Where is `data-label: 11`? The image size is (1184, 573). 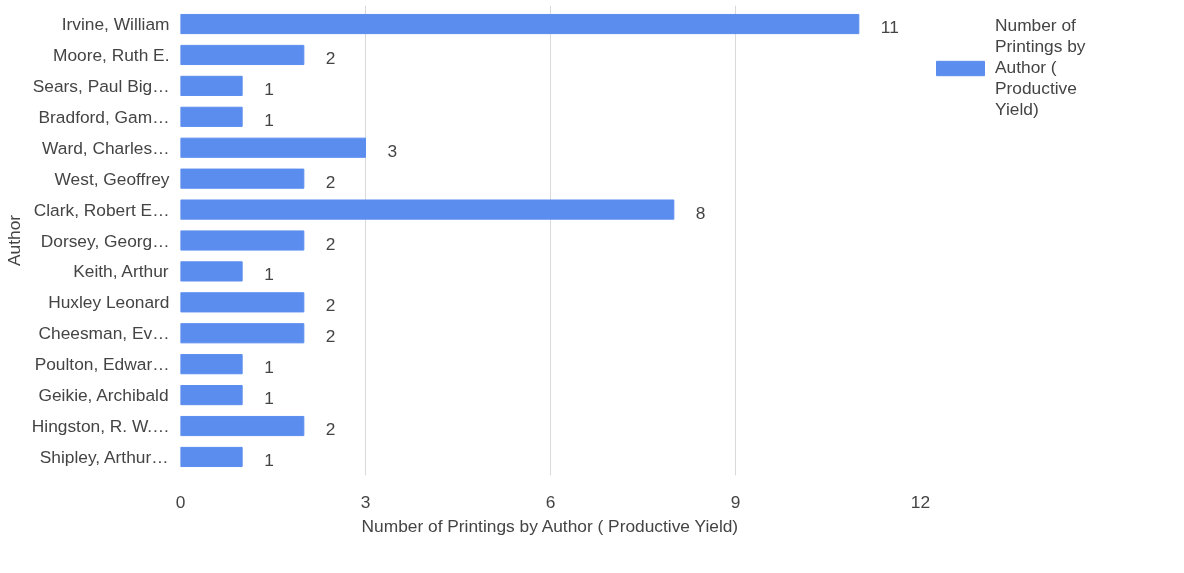 data-label: 11 is located at coordinates (889, 27).